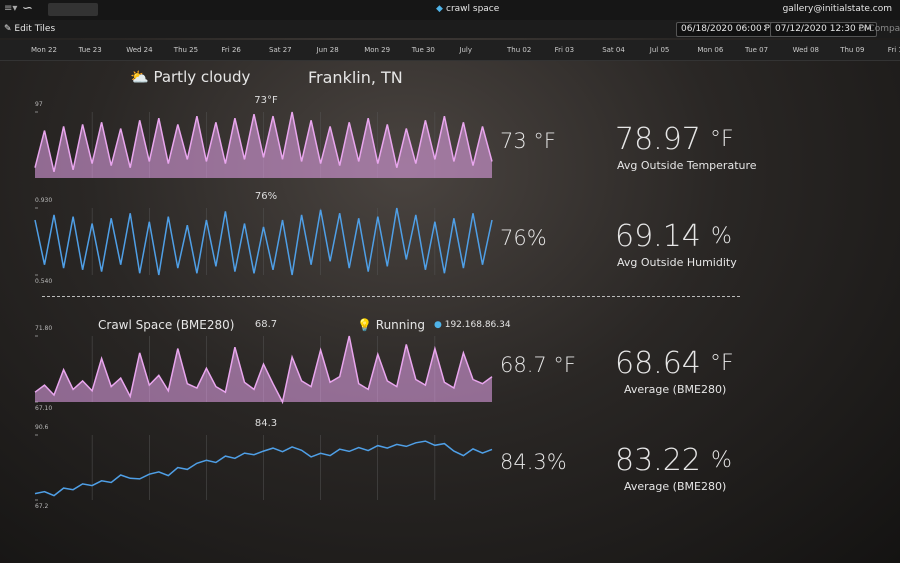 This screenshot has height=563, width=900. I want to click on ip: ● 192.168.86.34, so click(472, 325).